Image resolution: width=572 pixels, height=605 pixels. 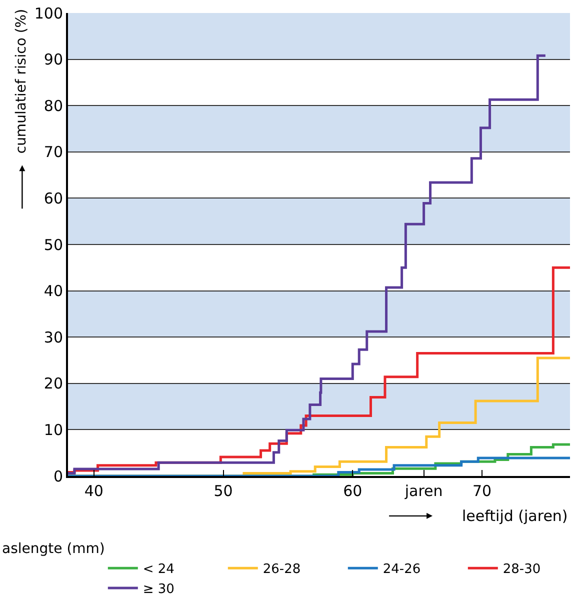 What do you see at coordinates (53, 59) in the screenshot?
I see `y-tick-label: 90` at bounding box center [53, 59].